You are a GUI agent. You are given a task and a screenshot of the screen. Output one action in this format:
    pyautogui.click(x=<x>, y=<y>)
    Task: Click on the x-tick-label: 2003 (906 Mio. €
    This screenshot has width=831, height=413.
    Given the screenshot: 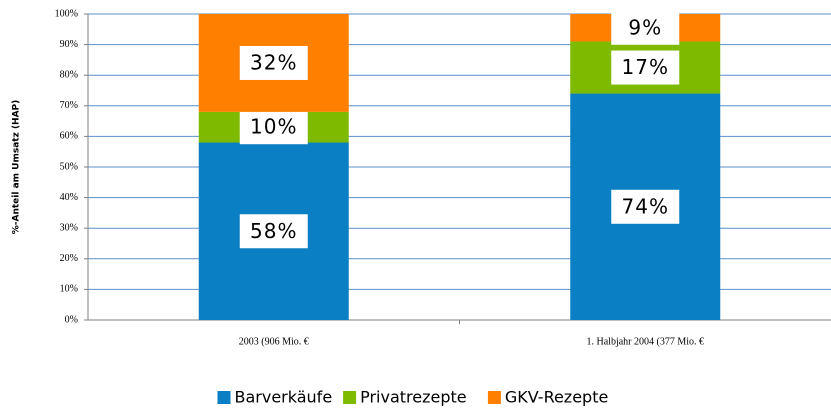 What is the action you would take?
    pyautogui.click(x=274, y=341)
    